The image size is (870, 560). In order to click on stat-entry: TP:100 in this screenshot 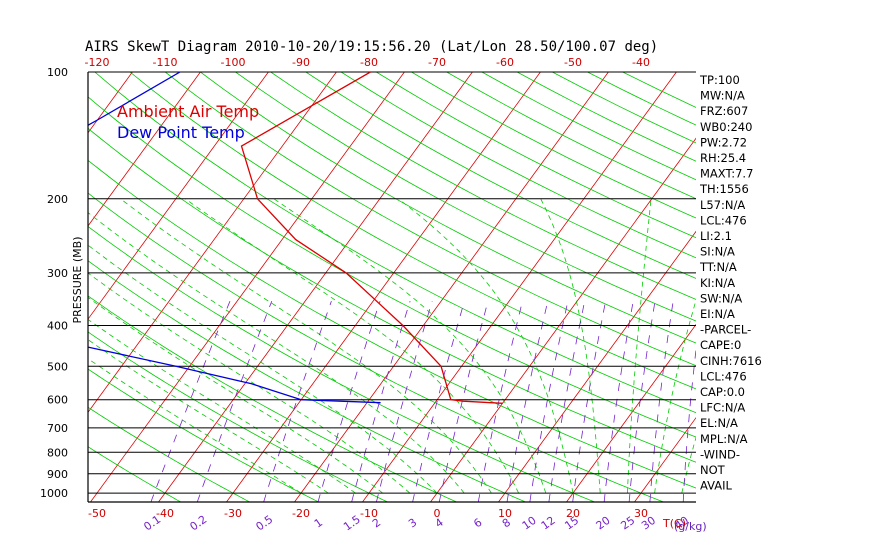, I will do `click(719, 80)`.